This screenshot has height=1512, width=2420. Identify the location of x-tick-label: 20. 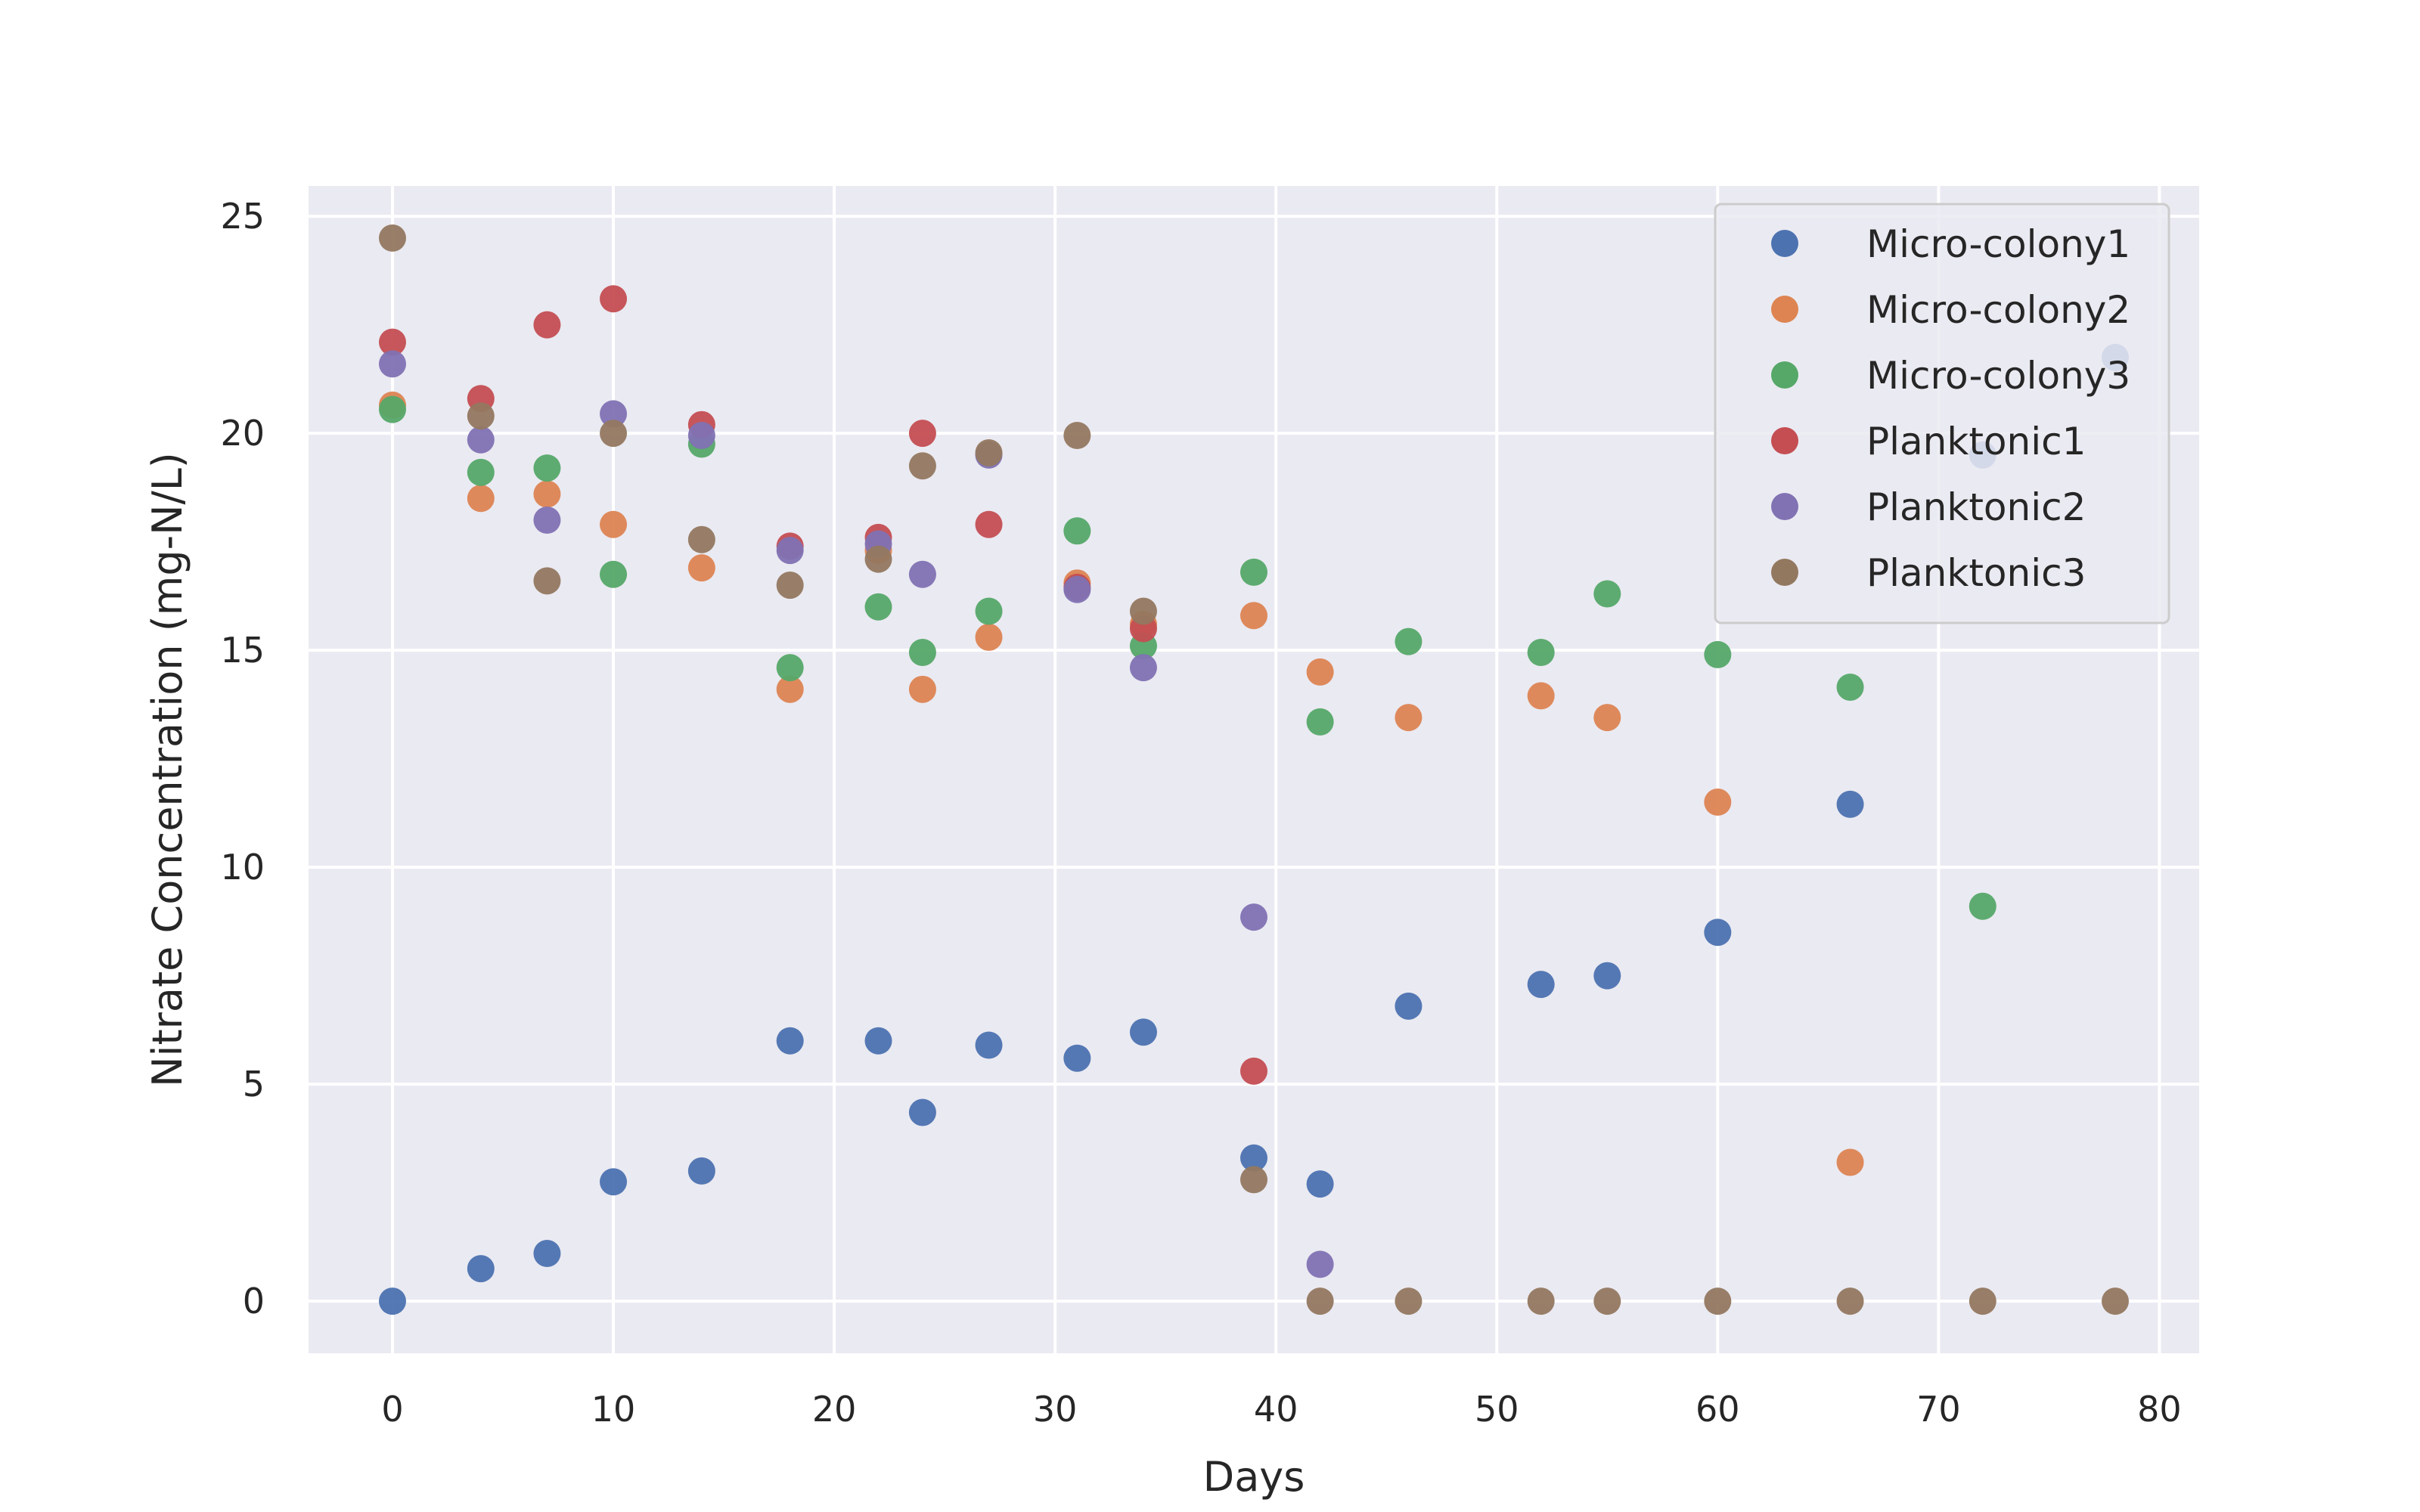
(835, 1409).